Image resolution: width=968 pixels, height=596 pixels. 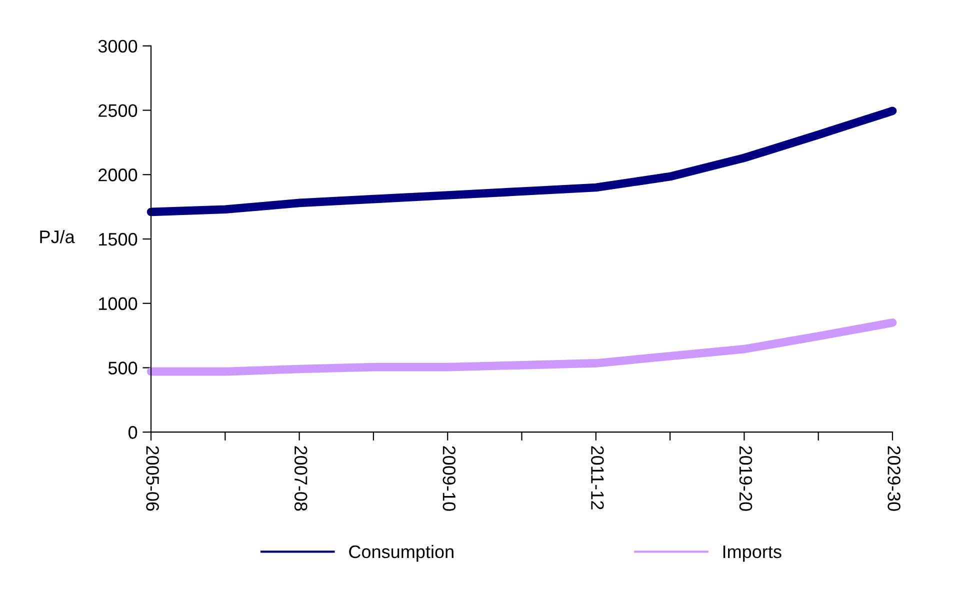 What do you see at coordinates (401, 553) in the screenshot?
I see `legend-label: Consumption` at bounding box center [401, 553].